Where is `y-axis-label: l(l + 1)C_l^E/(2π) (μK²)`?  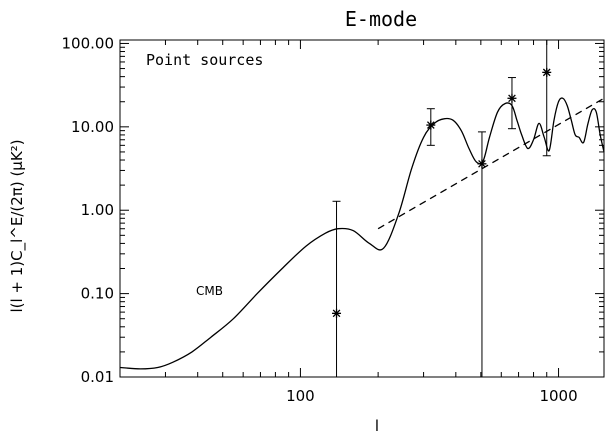
y-axis-label: l(l + 1)C_l^E/(2π) (μK²) is located at coordinates (17, 225).